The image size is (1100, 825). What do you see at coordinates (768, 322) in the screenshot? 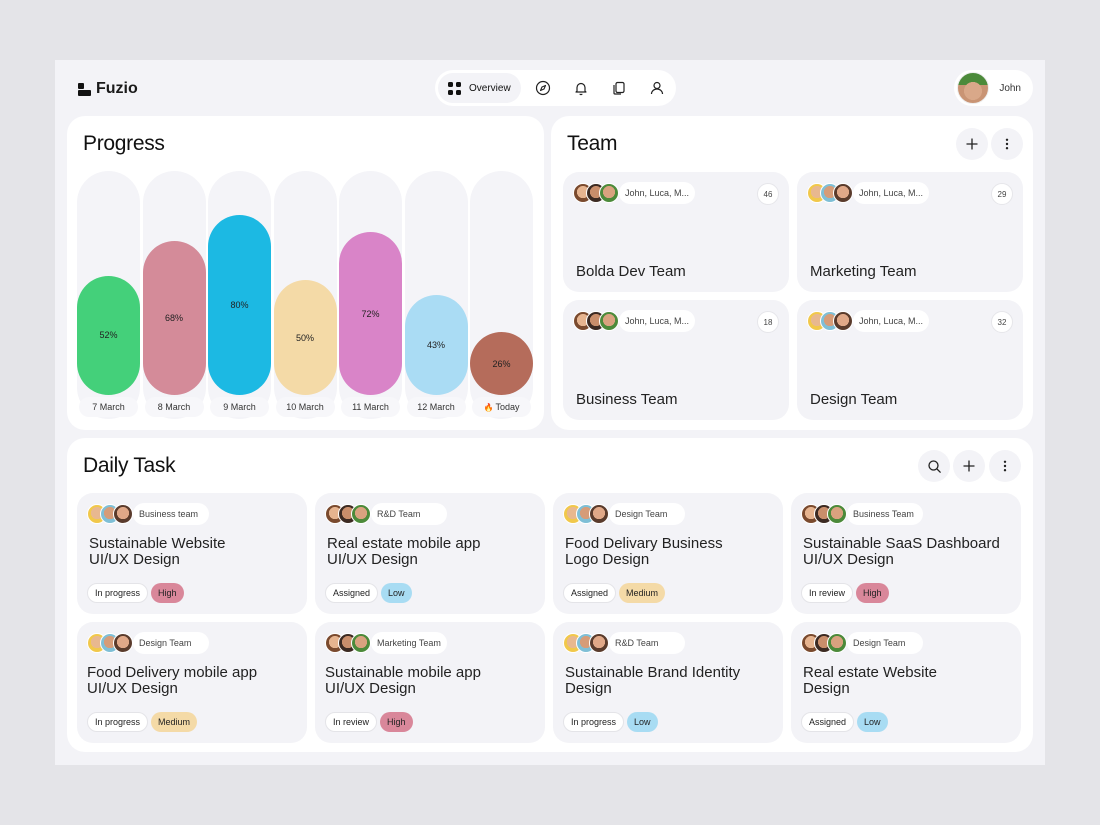
I see `team-member-count: 18` at bounding box center [768, 322].